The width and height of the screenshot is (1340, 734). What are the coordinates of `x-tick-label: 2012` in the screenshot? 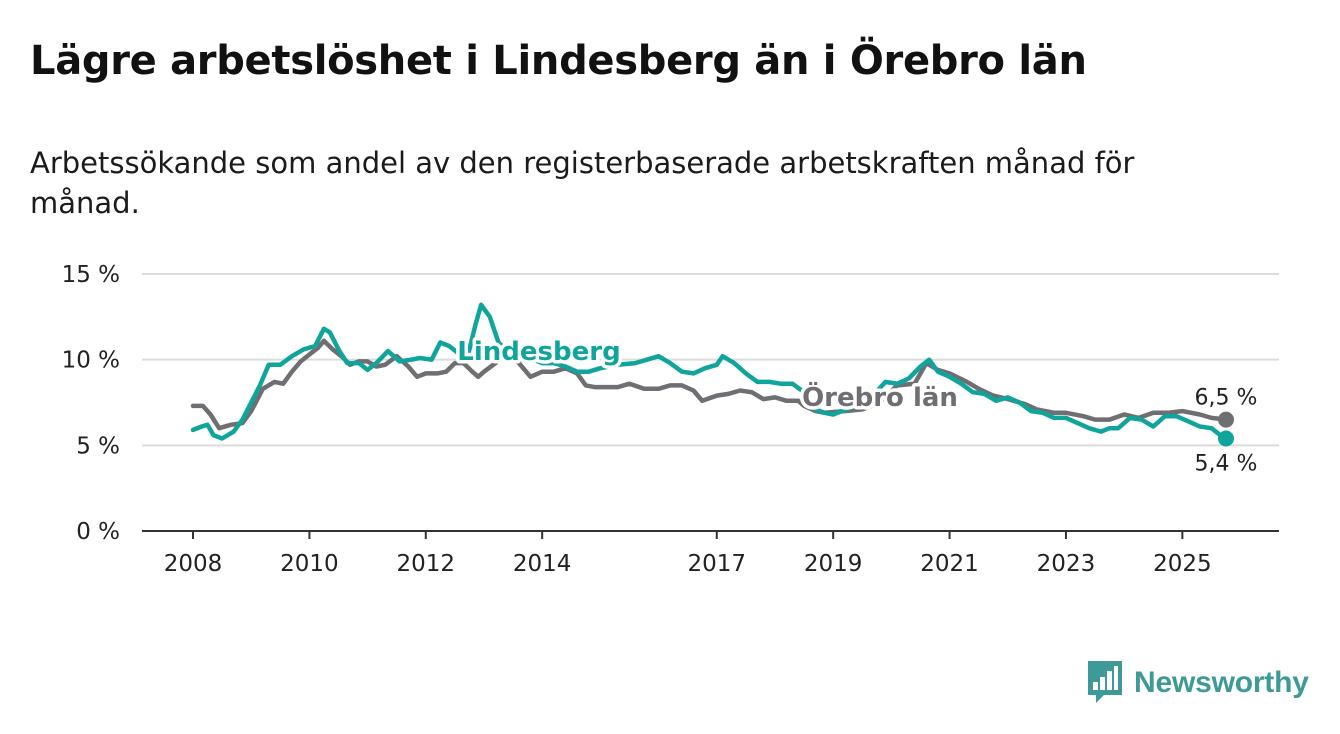 It's located at (426, 564).